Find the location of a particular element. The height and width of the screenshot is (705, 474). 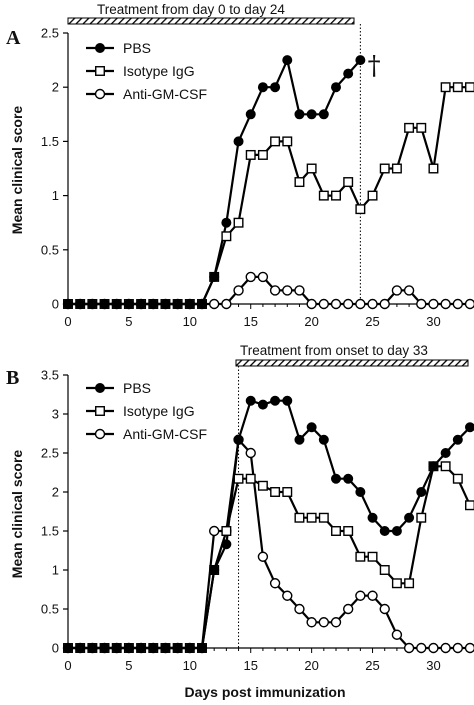

panel-b-x-tick-label: 25 is located at coordinates (372, 665).